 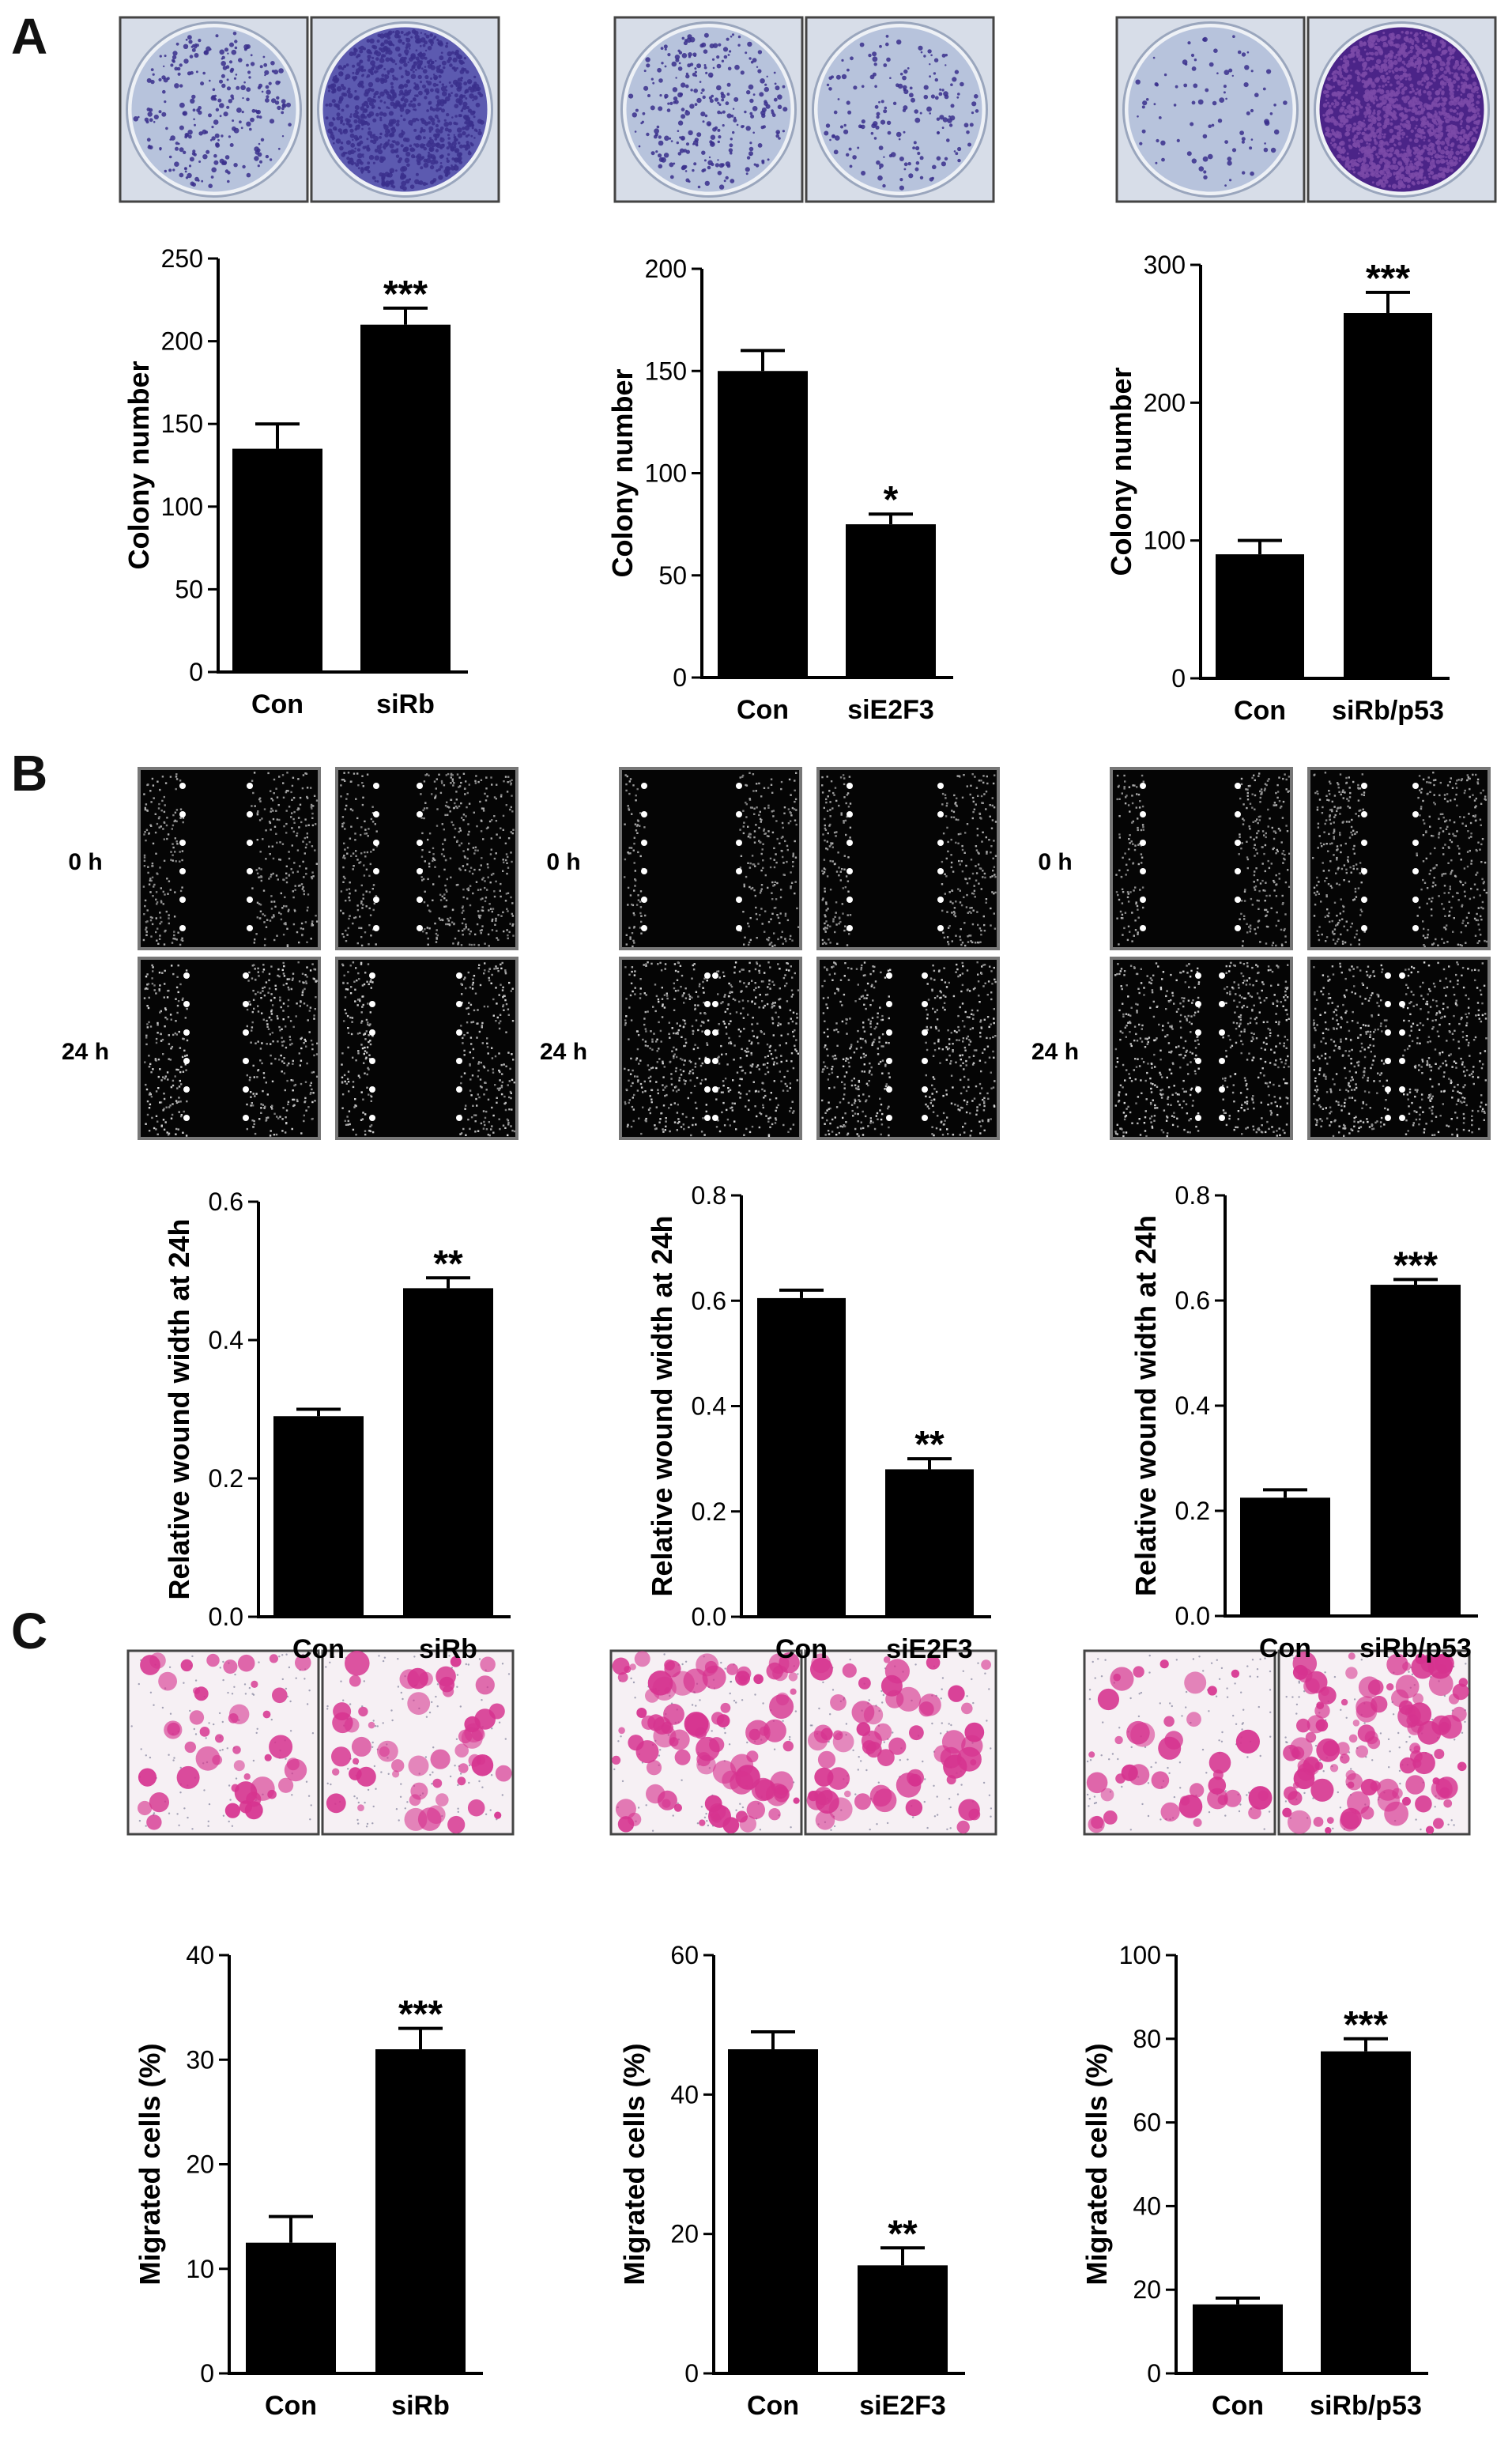 What do you see at coordinates (1192, 1195) in the screenshot?
I see `y-tick-label: 0.8` at bounding box center [1192, 1195].